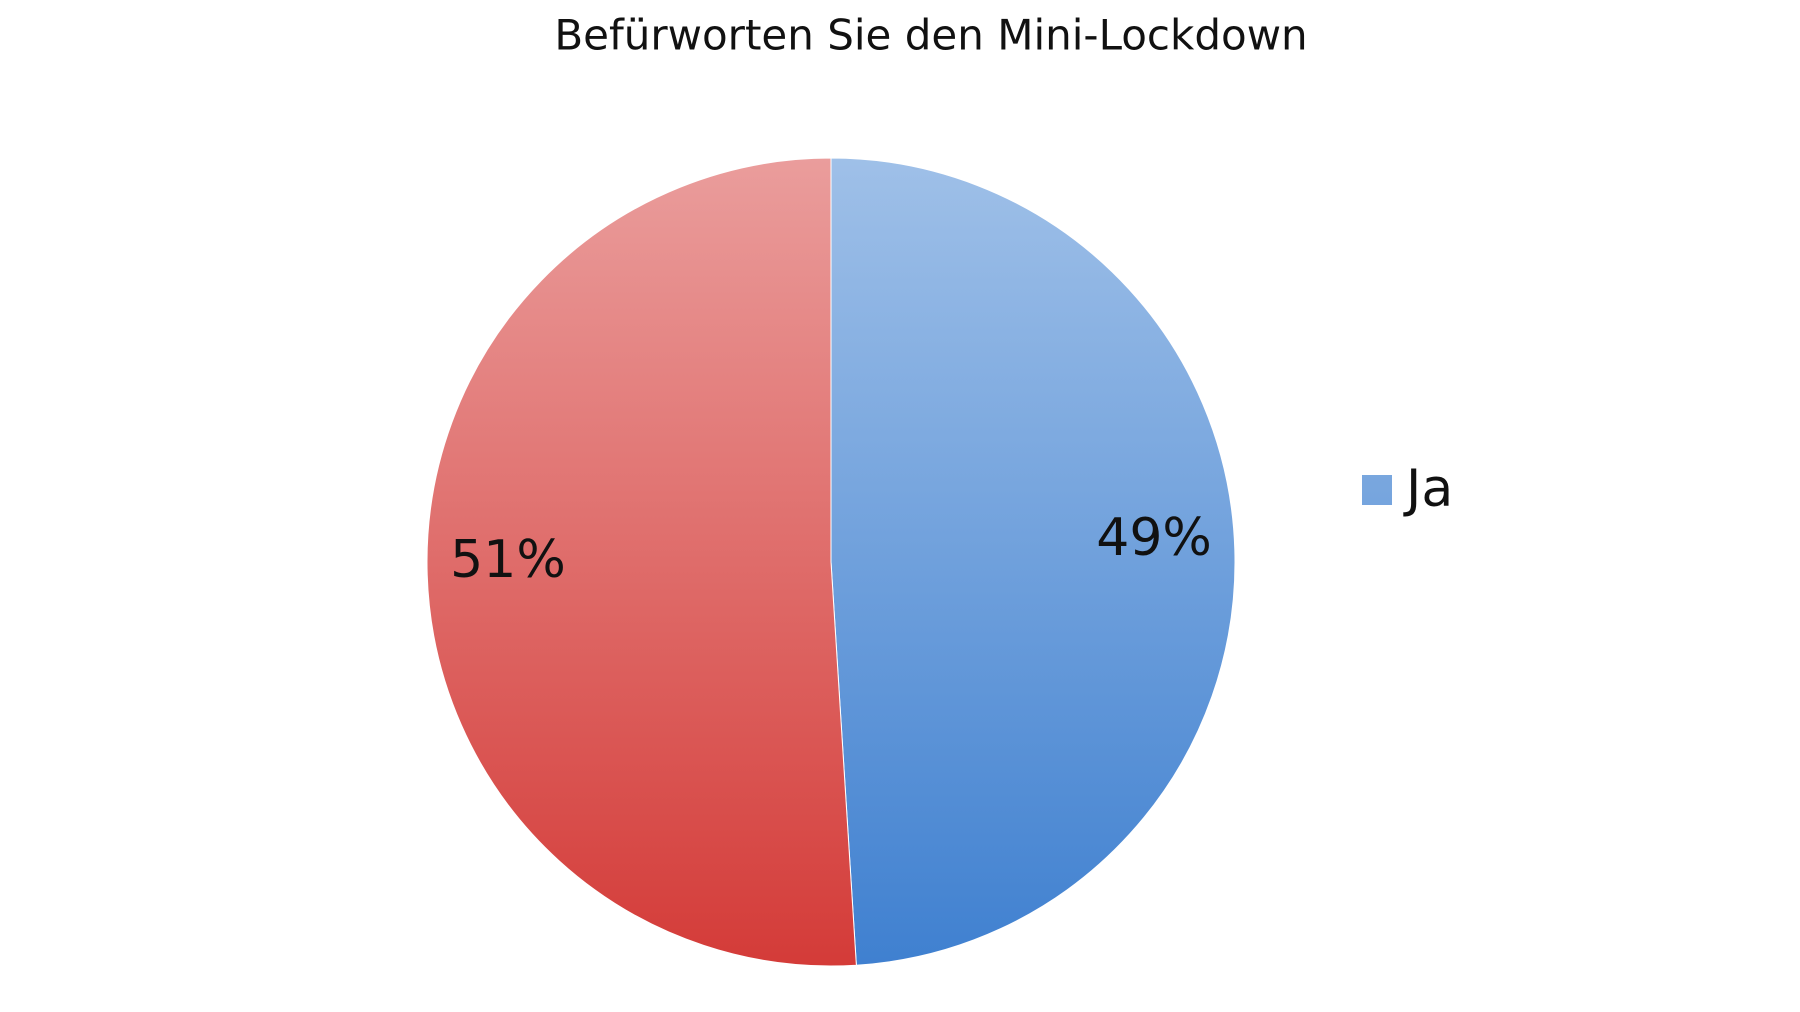 This screenshot has width=1800, height=1012. What do you see at coordinates (1428, 489) in the screenshot?
I see `legend-label: Ja` at bounding box center [1428, 489].